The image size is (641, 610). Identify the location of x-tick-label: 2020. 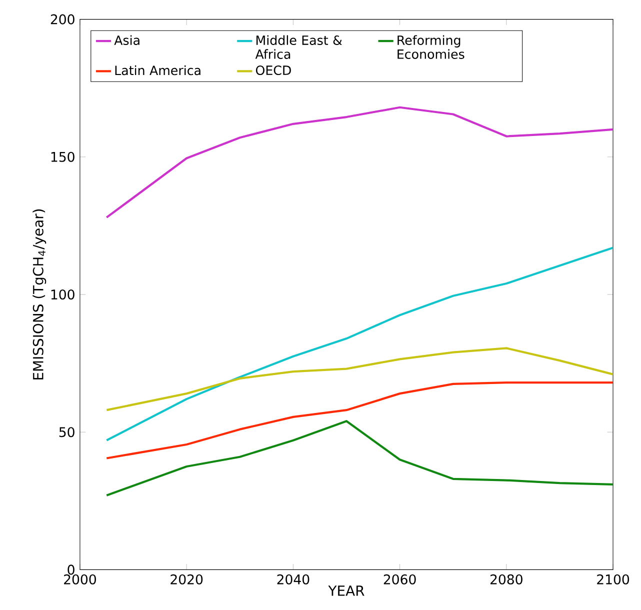
(186, 579).